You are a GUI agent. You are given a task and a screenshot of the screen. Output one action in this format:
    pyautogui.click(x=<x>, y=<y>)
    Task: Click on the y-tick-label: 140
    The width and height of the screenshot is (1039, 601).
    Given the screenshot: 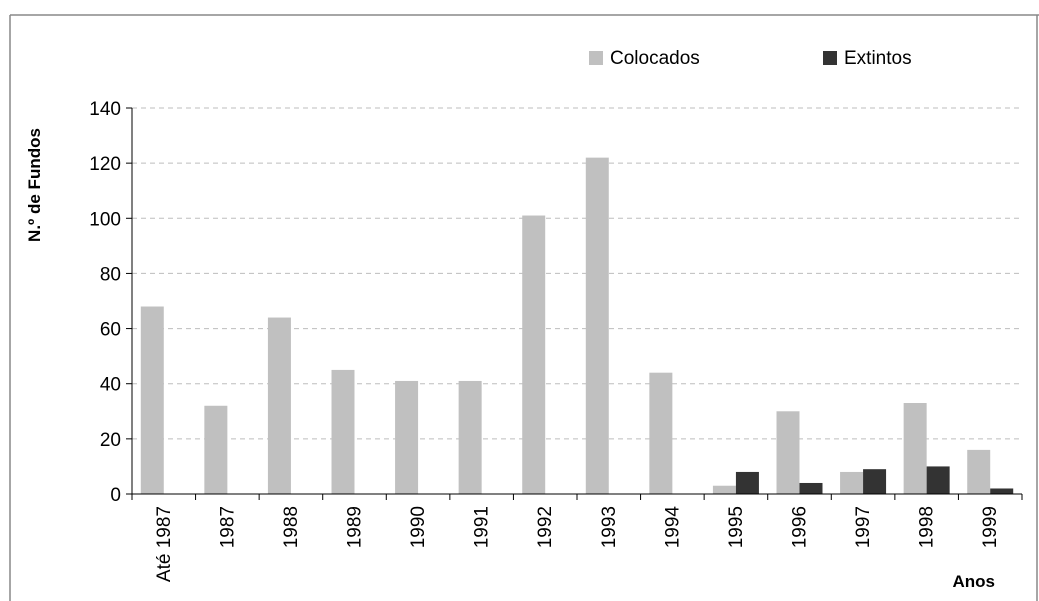 What is the action you would take?
    pyautogui.click(x=105, y=109)
    